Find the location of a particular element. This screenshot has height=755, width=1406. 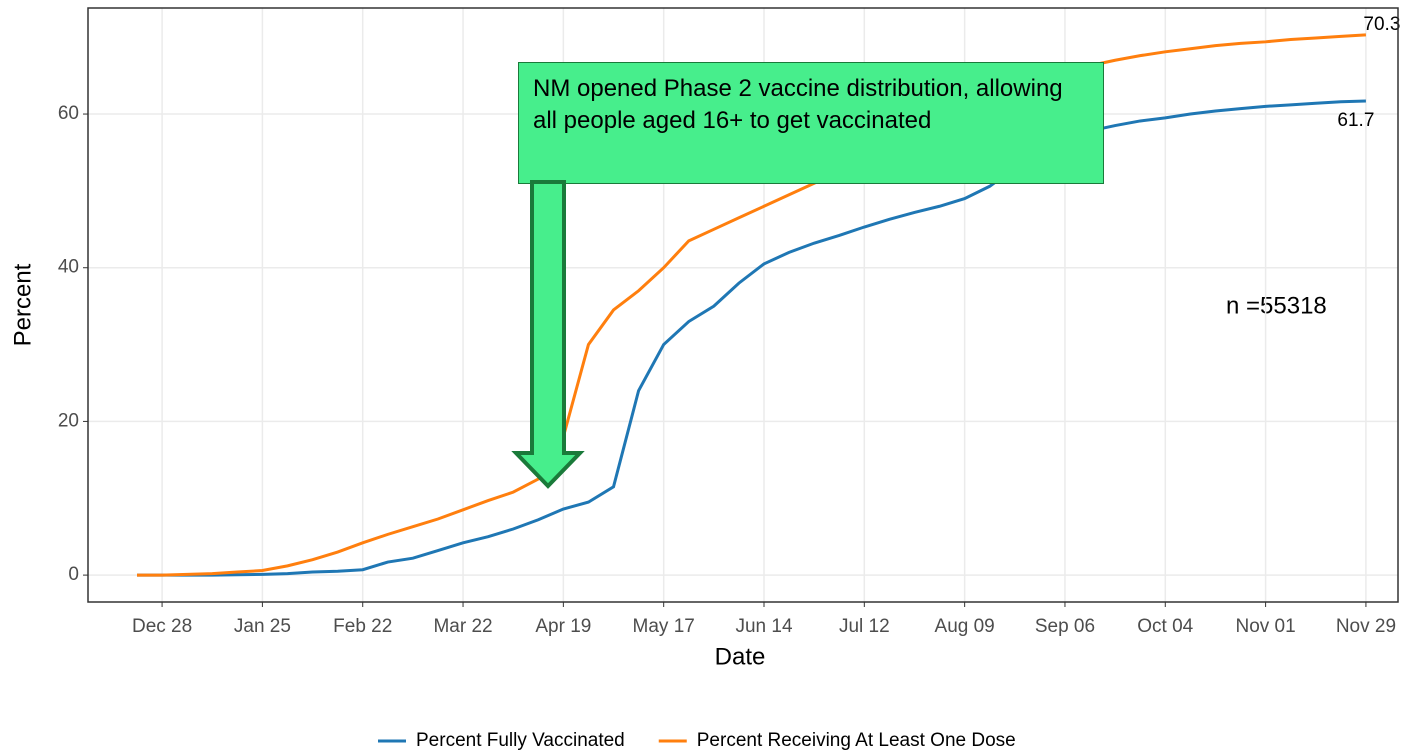

x-tick-label: Aug 09 is located at coordinates (965, 626).